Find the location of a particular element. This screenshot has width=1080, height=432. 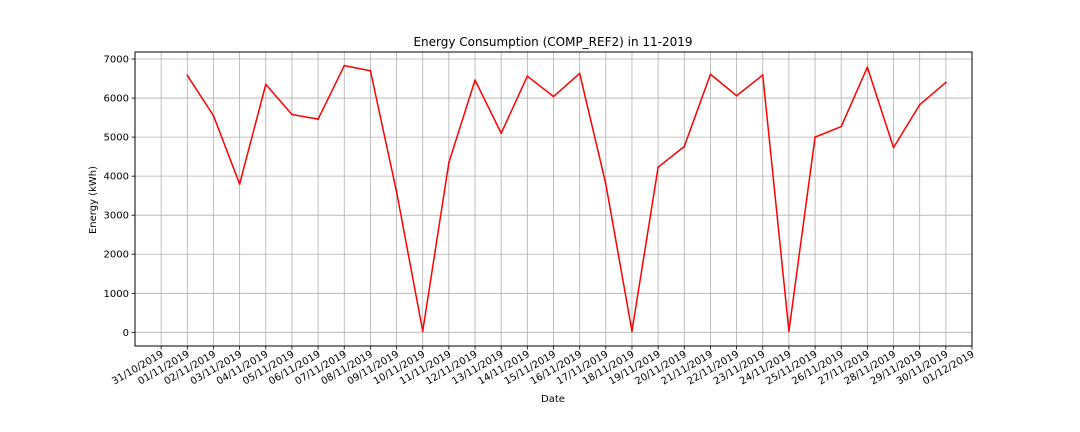

y-tick-label: 4000 is located at coordinates (116, 177).